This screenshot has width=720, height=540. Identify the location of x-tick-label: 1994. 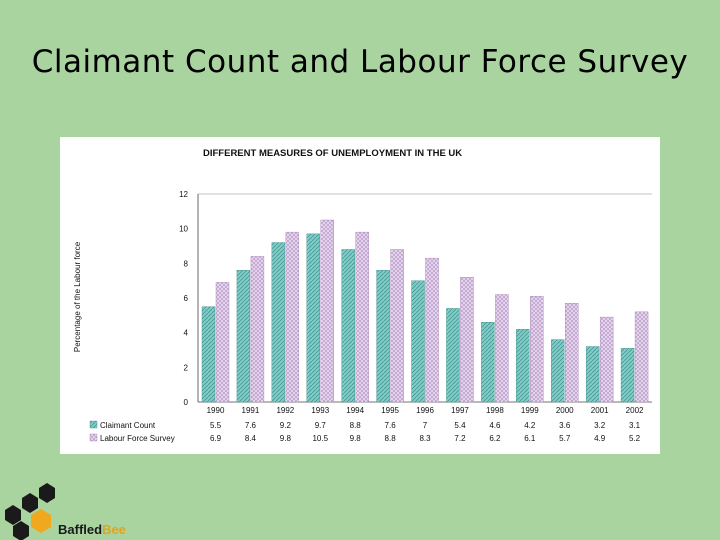
(355, 410).